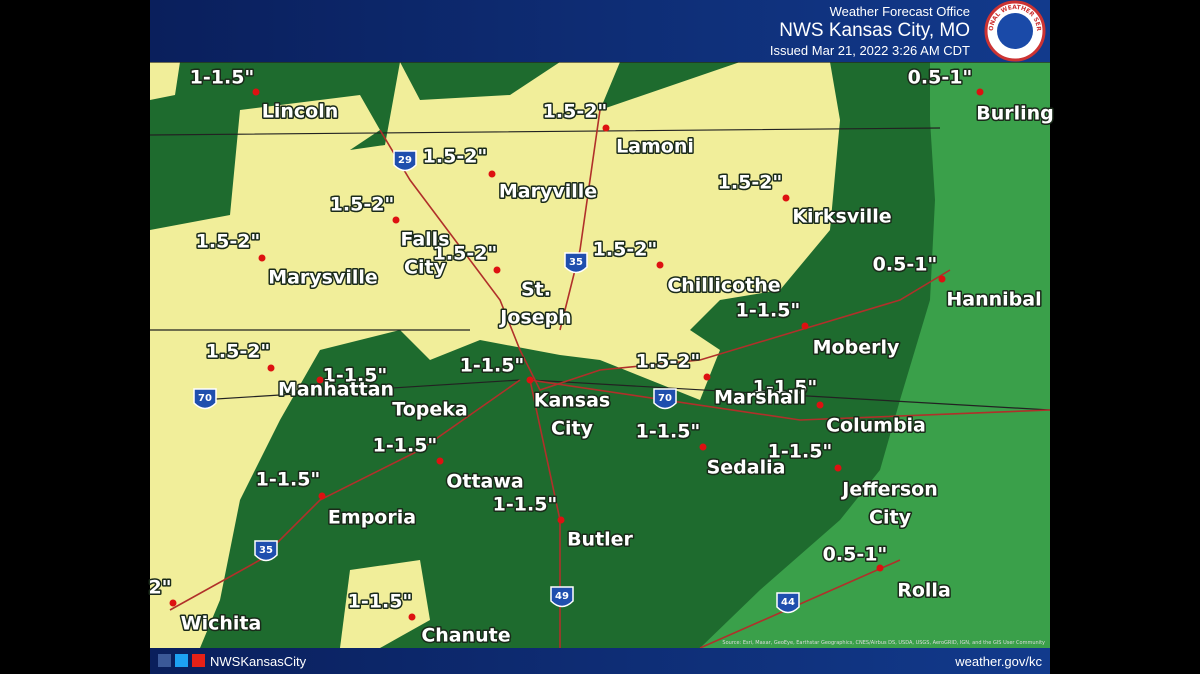 This screenshot has height=674, width=1200. I want to click on city-label: Maryville, so click(548, 192).